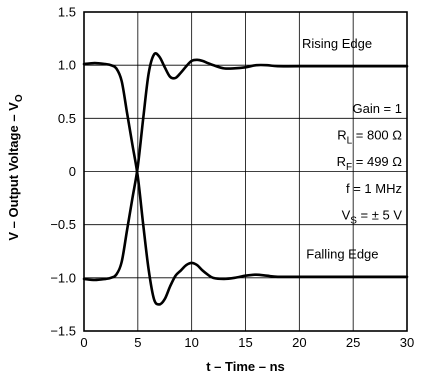  I want to click on annotation-line: Gain = 1, so click(377, 108).